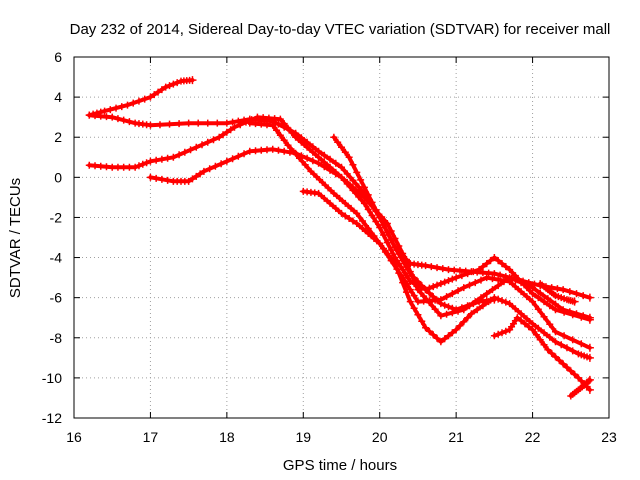  I want to click on y-tick-label: 0, so click(58, 177).